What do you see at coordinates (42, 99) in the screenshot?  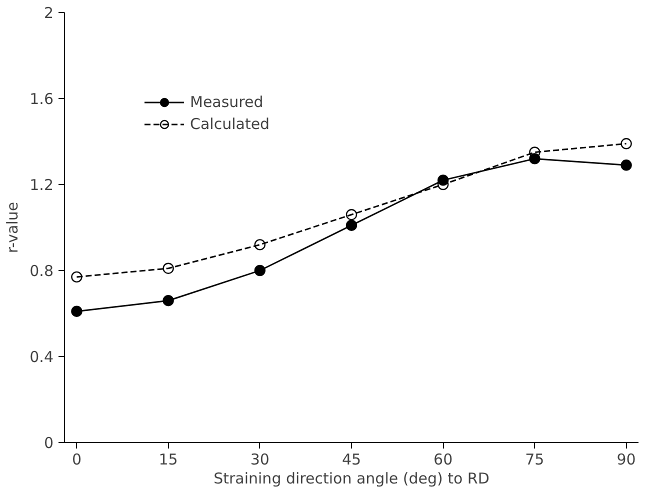 I see `y-tick-label: 1.6` at bounding box center [42, 99].